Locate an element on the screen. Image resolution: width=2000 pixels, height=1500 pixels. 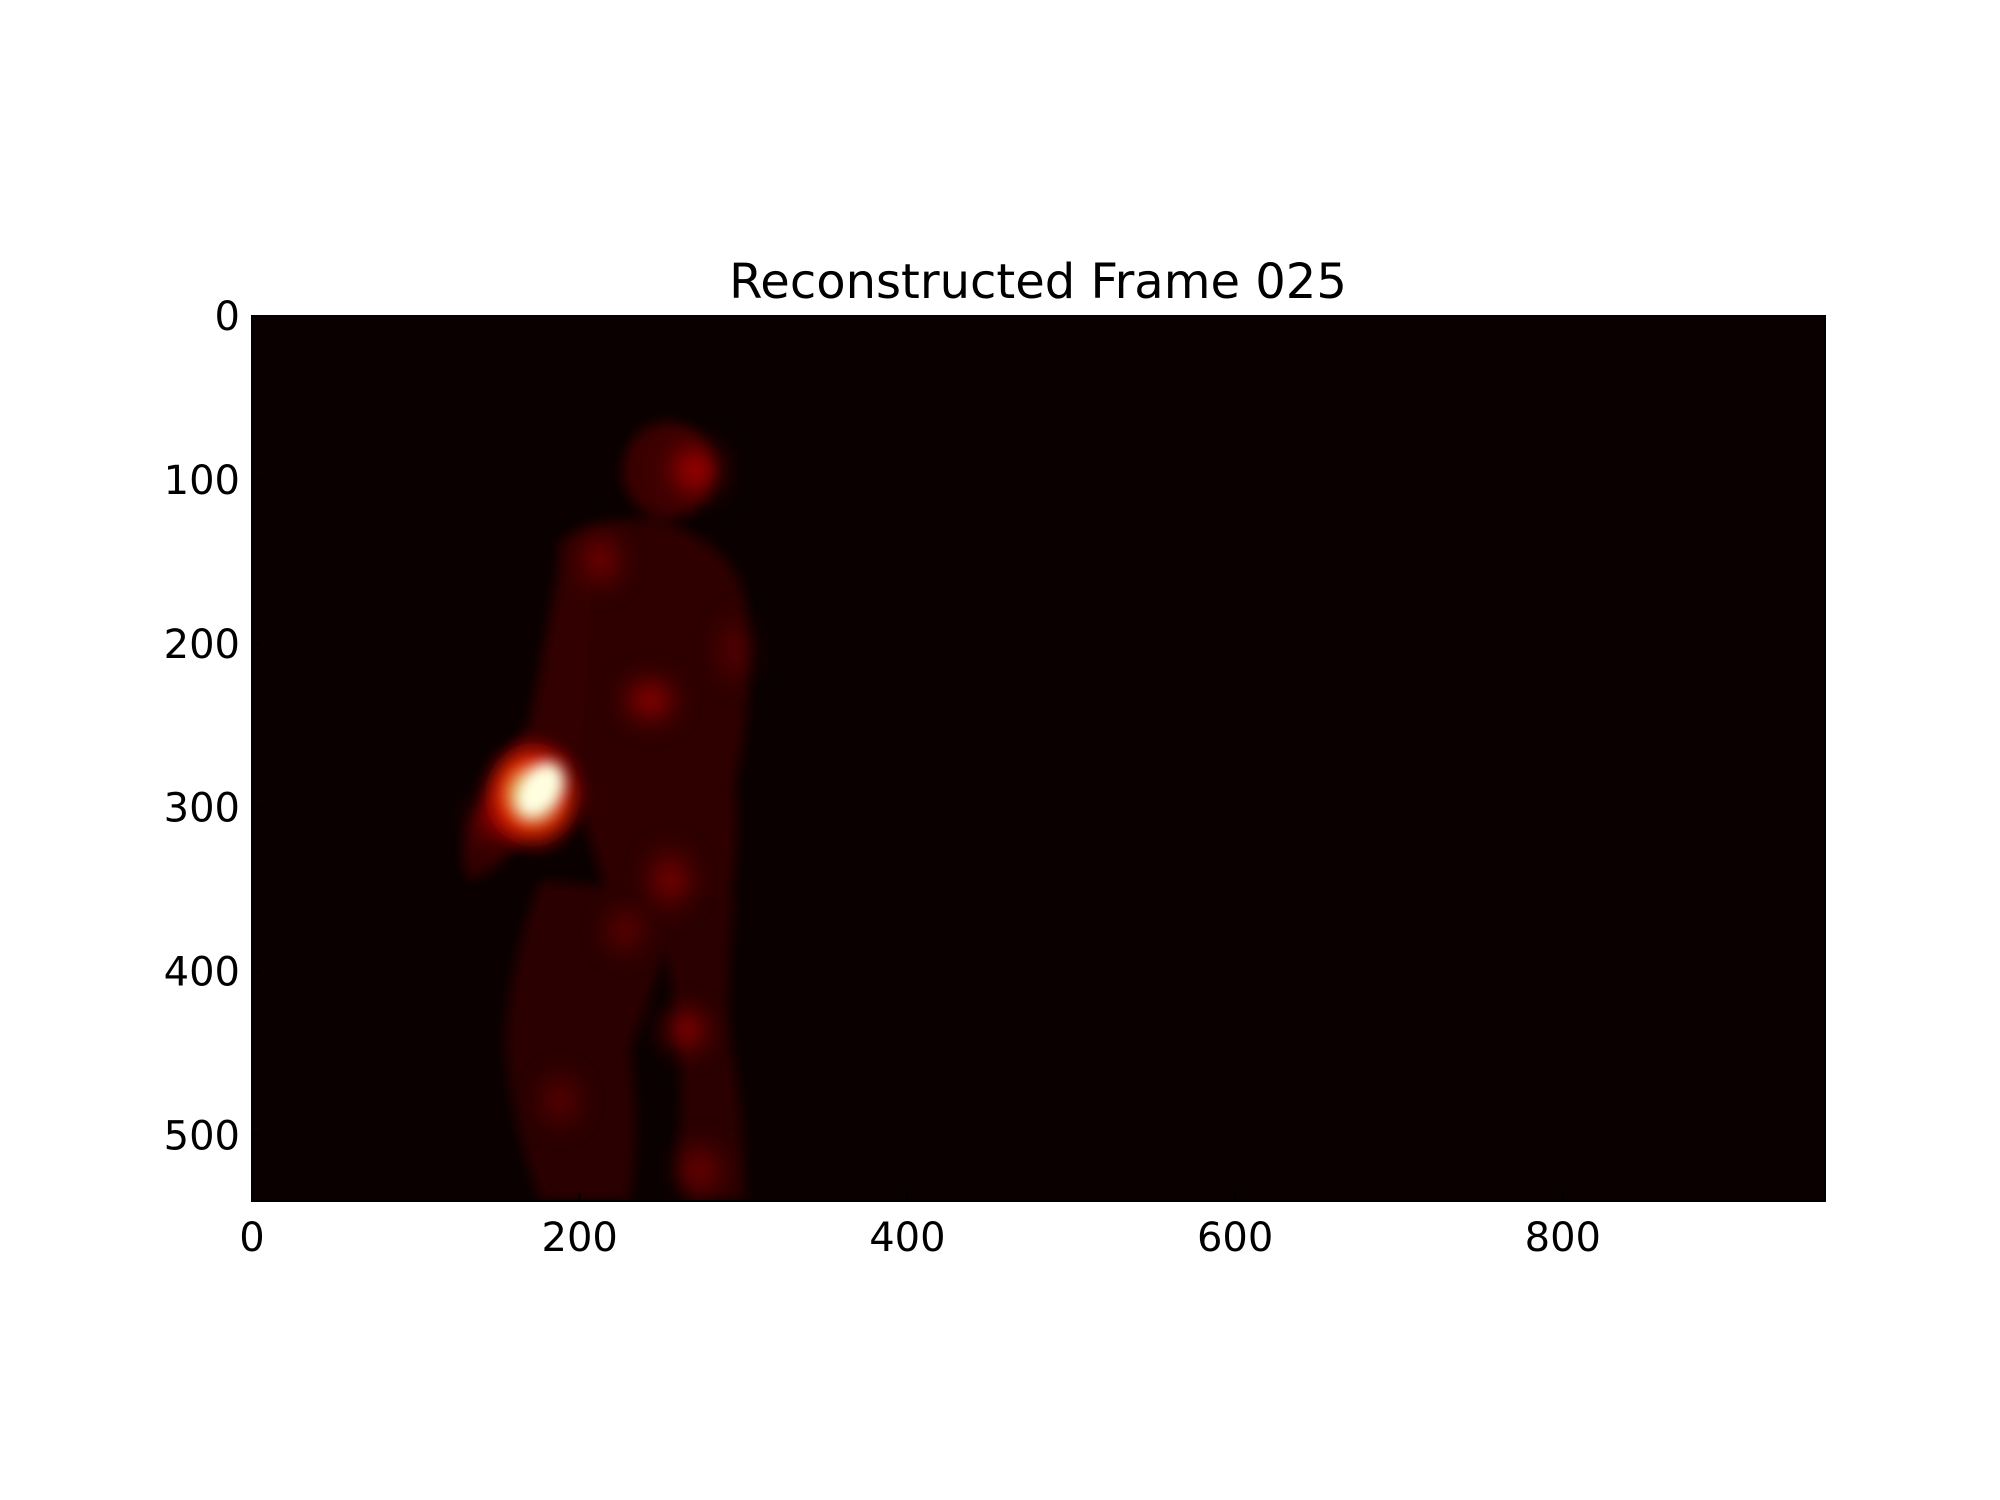
glow-hip is located at coordinates (685, 1030).